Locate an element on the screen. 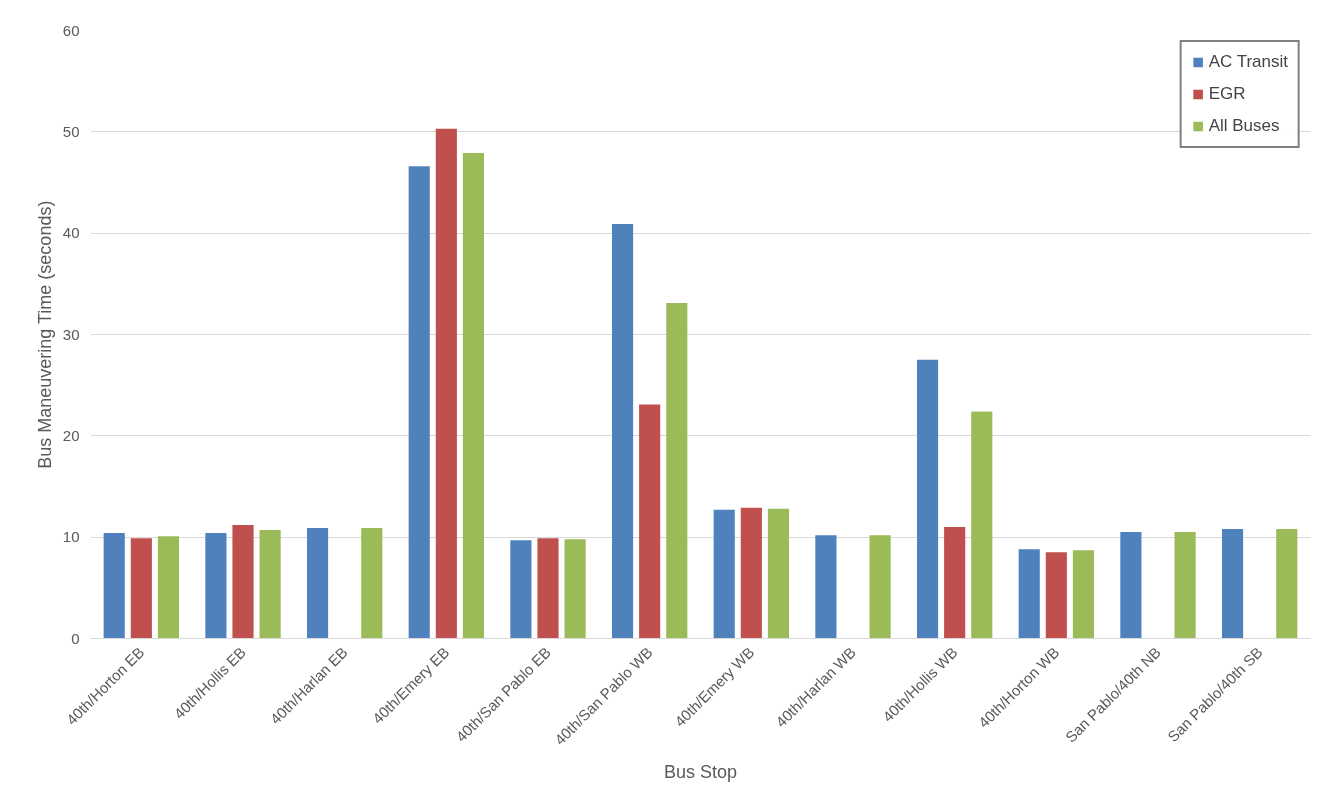 The width and height of the screenshot is (1342, 793). legend-label: AC Transit is located at coordinates (1248, 62).